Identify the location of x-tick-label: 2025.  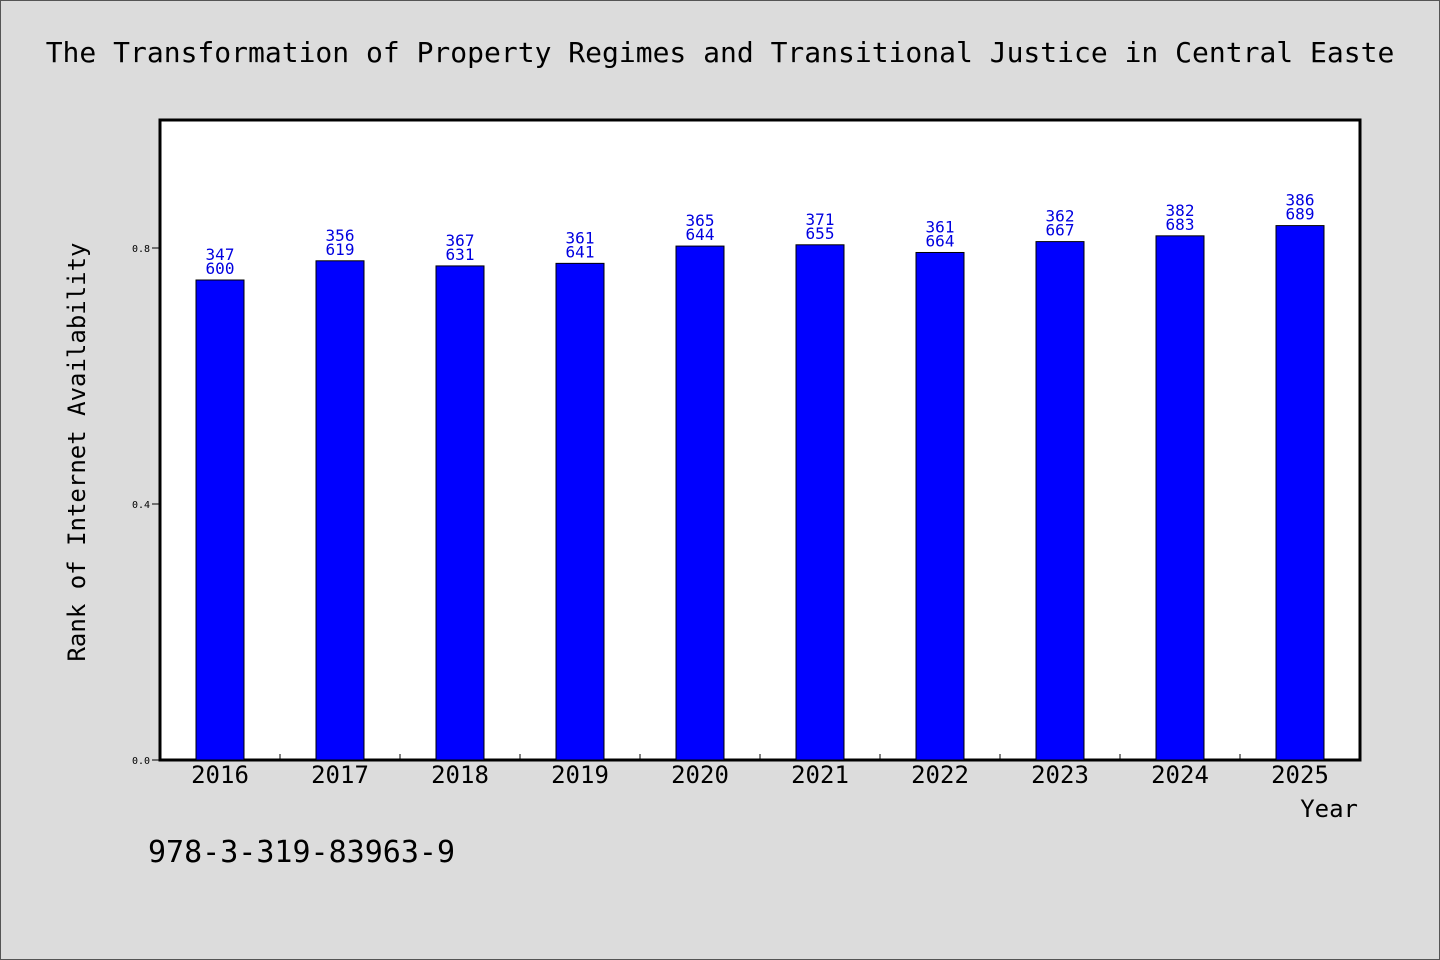
(1300, 775).